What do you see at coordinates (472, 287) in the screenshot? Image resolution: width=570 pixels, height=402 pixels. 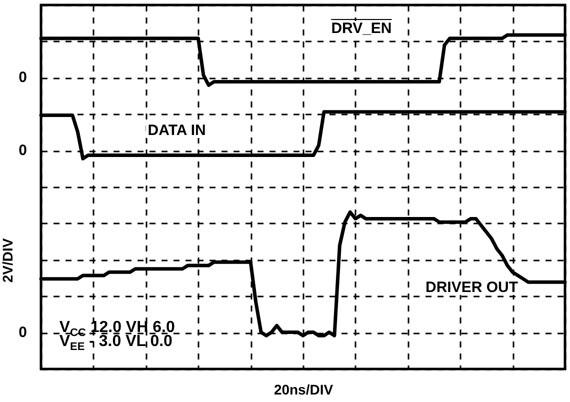 I see `series-label: DRIVER OUT` at bounding box center [472, 287].